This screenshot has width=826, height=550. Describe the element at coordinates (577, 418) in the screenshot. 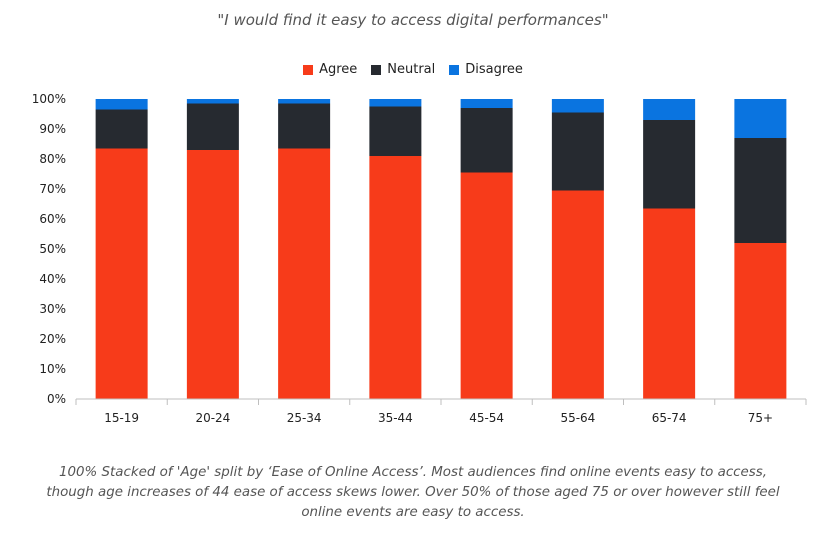

I see `x-tick-label: 55-64` at that location.